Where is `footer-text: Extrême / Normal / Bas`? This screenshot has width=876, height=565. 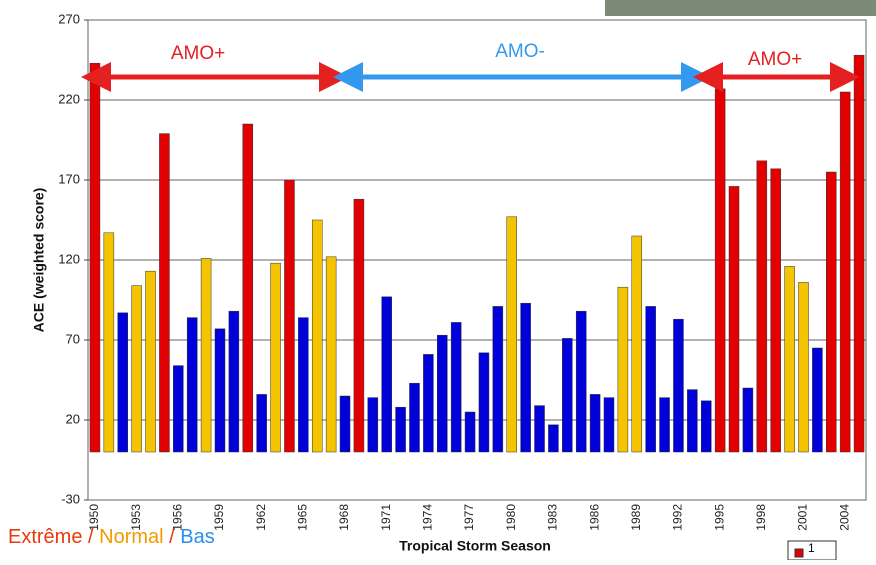 footer-text: Extrême / Normal / Bas is located at coordinates (111, 537).